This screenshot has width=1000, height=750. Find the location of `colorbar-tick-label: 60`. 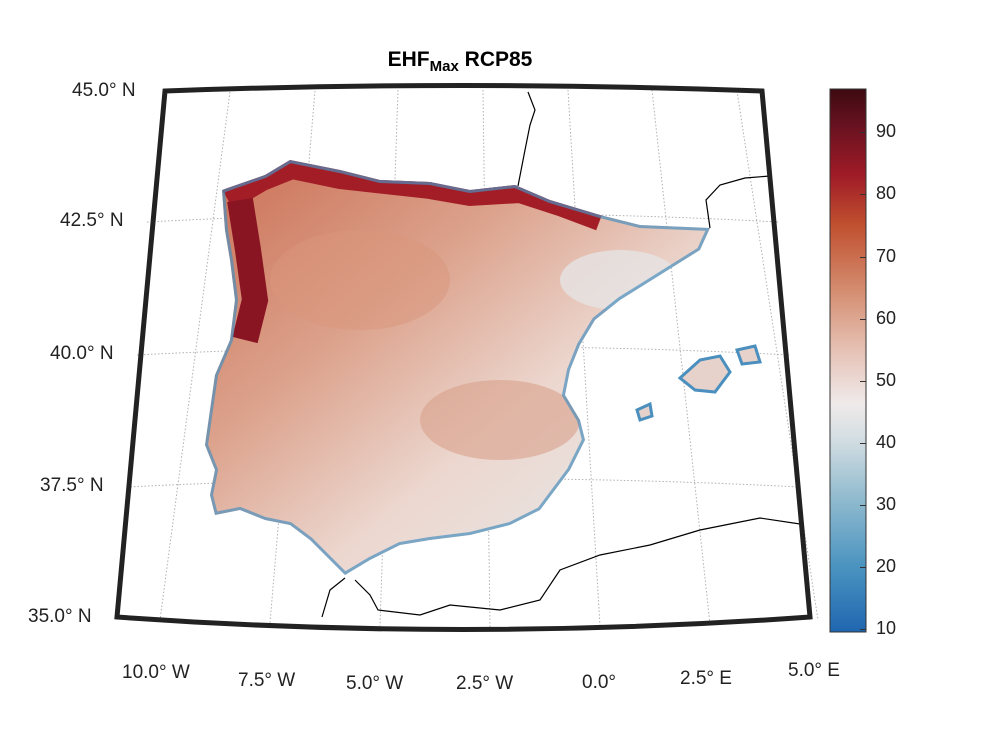

colorbar-tick-label: 60 is located at coordinates (886, 317).